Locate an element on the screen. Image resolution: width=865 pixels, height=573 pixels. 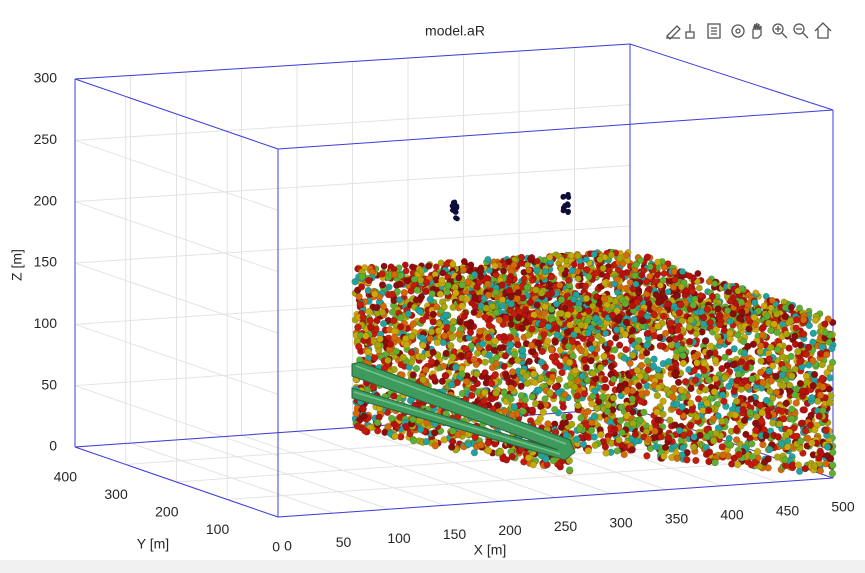
x-tick-label: 100 is located at coordinates (399, 538).